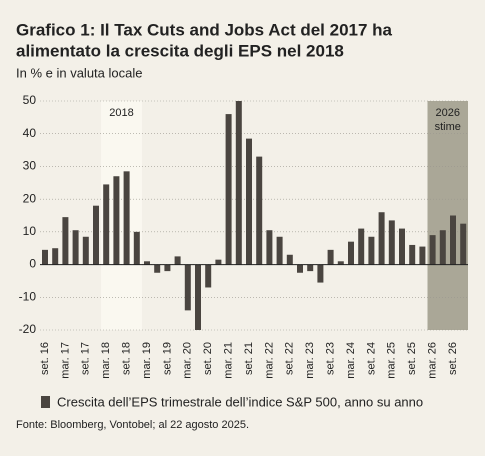 The height and width of the screenshot is (456, 485). Describe the element at coordinates (229, 360) in the screenshot. I see `x-tick-label: mar. 21` at that location.